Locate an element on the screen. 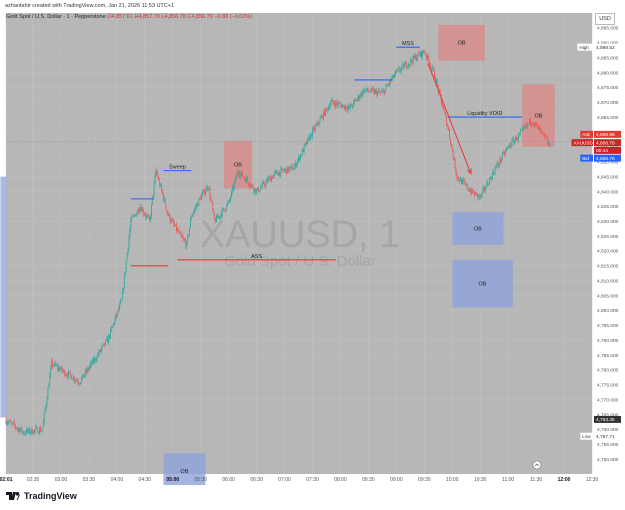 This screenshot has height=510, width=625. y-tick-label: 4,750.000 is located at coordinates (608, 460).